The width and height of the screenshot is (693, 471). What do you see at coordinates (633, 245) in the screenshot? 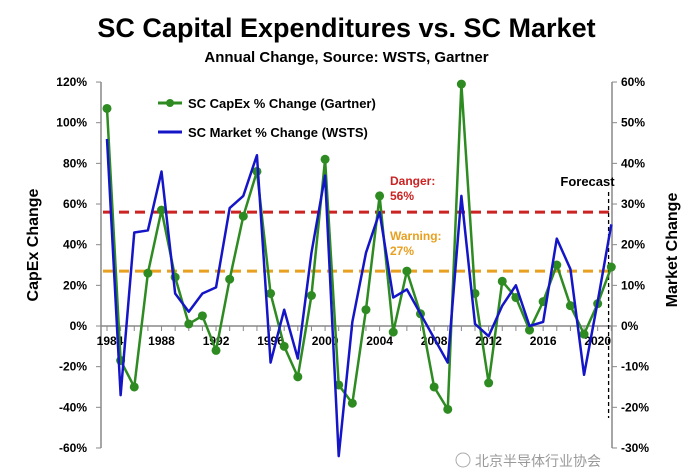
I see `y2-tick-label: 20%` at bounding box center [633, 245].